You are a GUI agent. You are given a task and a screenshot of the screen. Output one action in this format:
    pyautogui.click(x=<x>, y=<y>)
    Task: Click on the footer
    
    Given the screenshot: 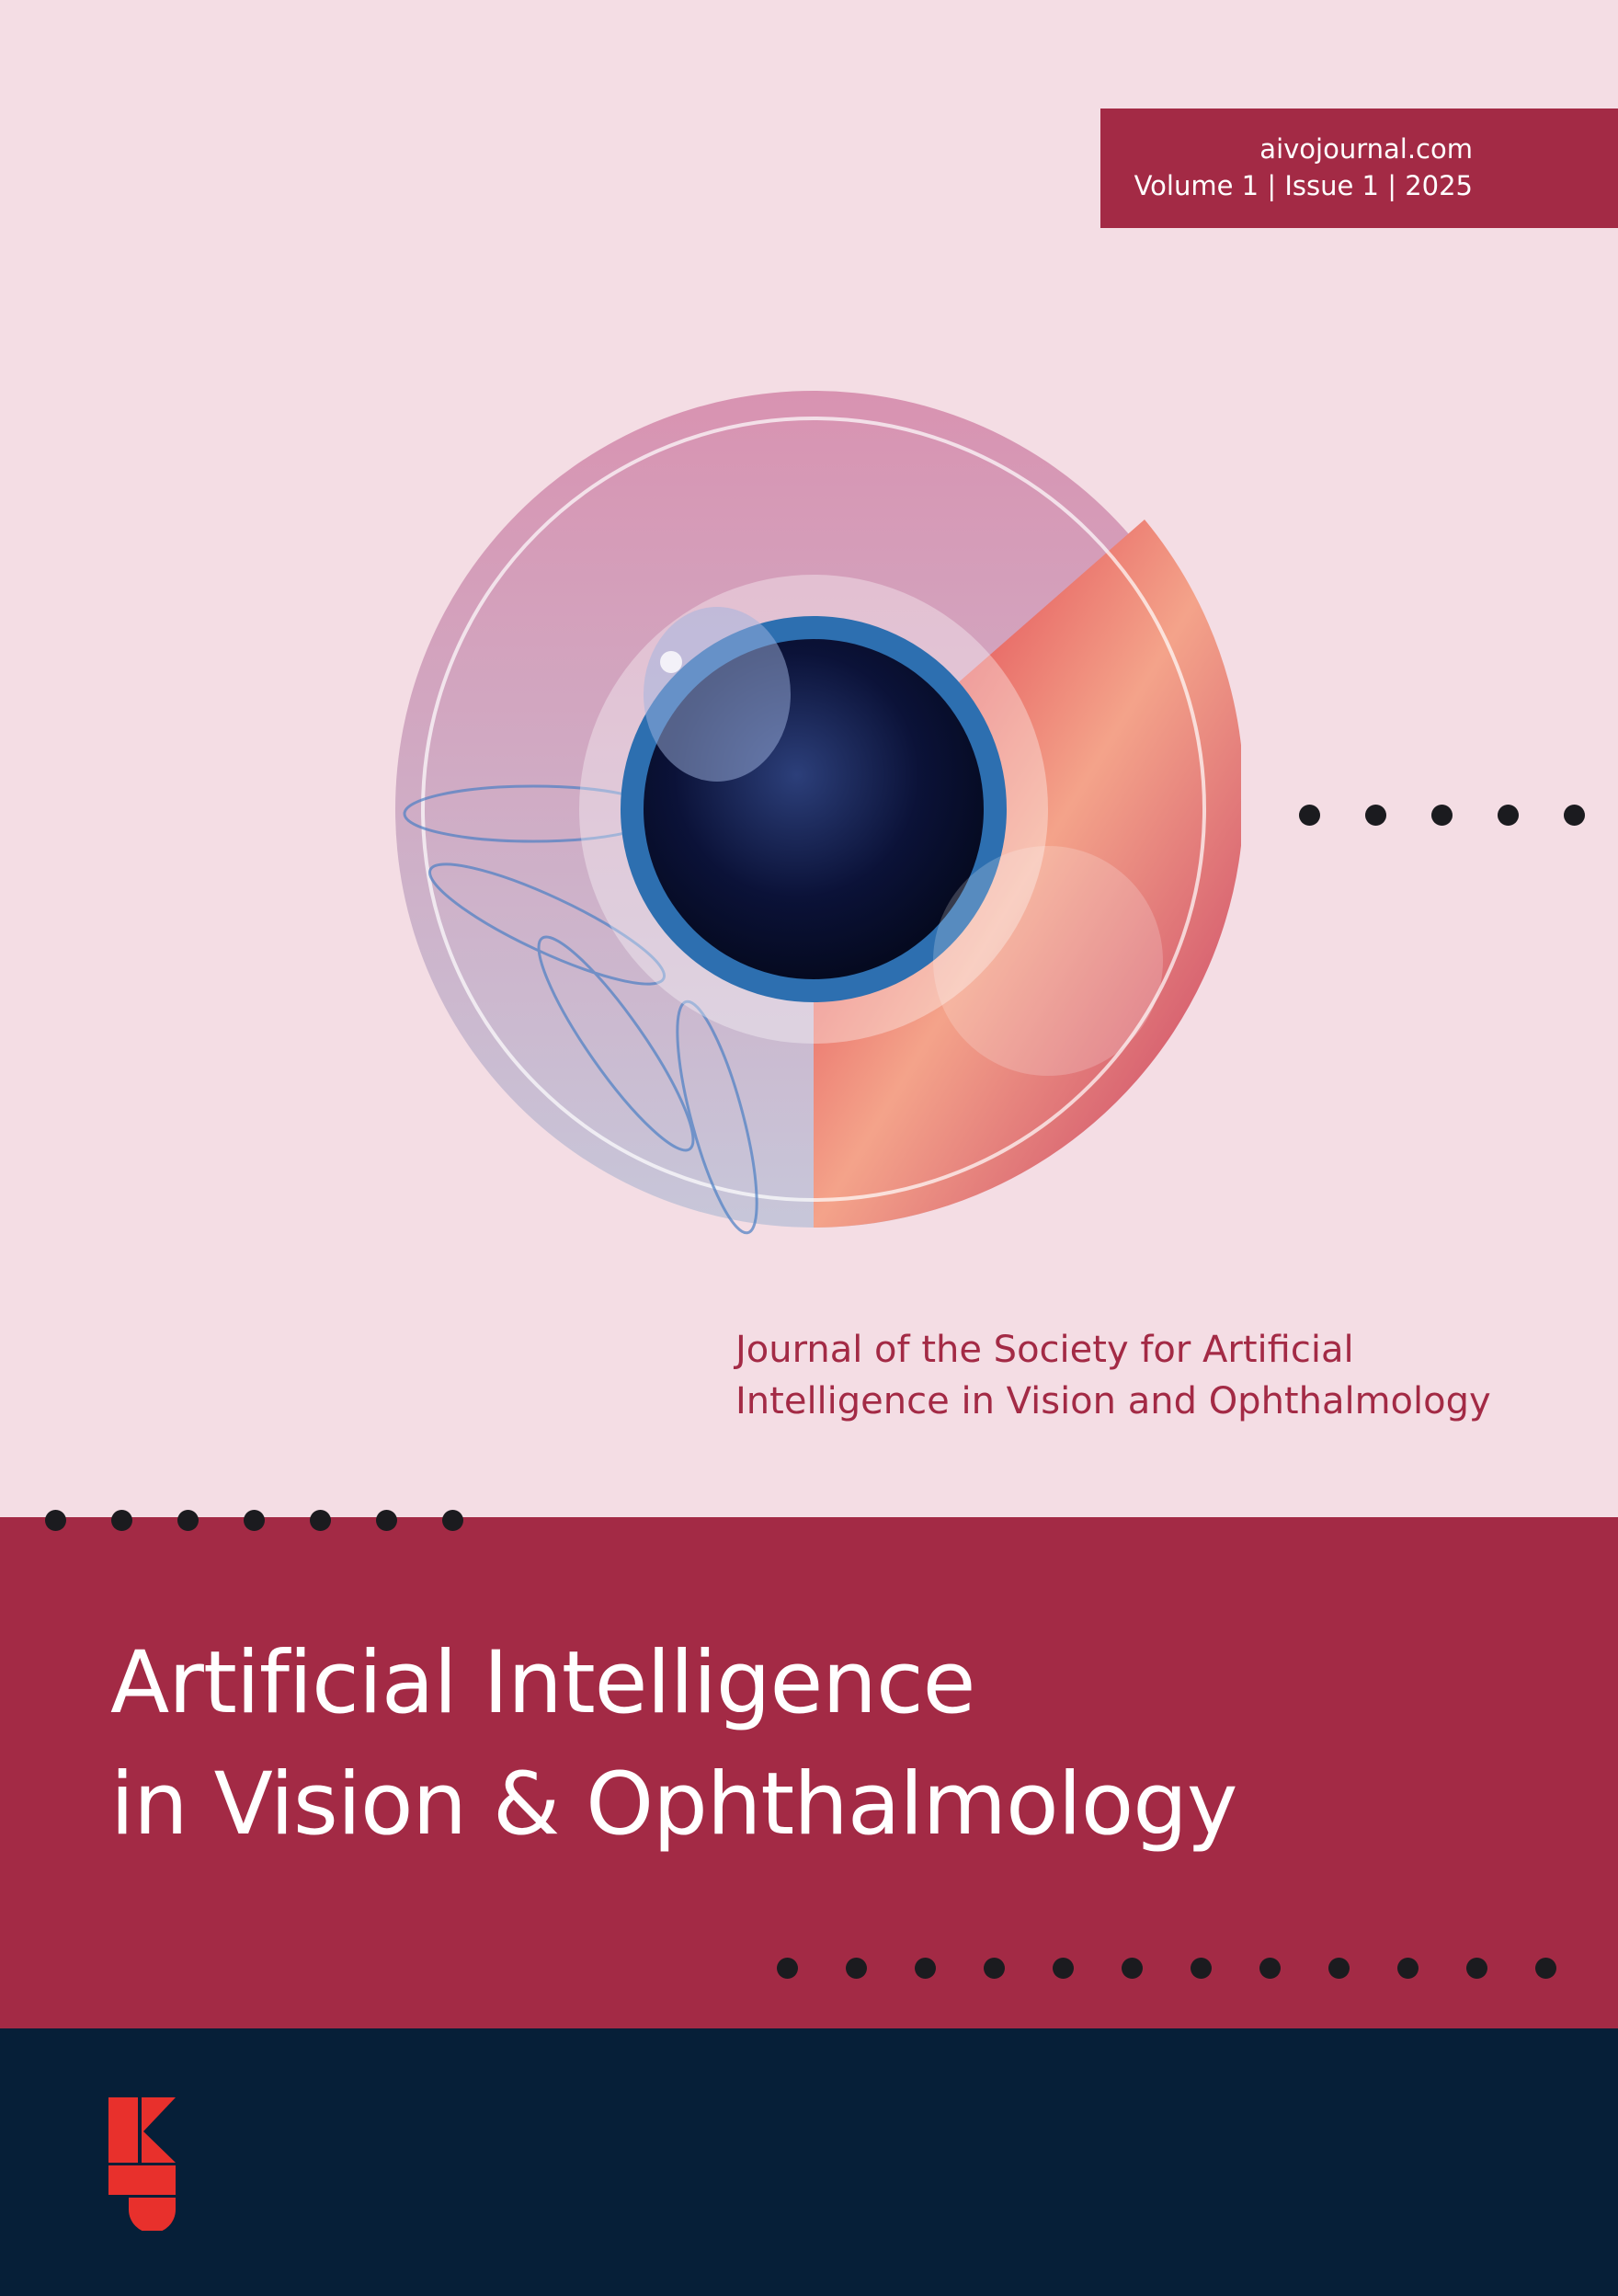 What is the action you would take?
    pyautogui.click(x=809, y=2162)
    